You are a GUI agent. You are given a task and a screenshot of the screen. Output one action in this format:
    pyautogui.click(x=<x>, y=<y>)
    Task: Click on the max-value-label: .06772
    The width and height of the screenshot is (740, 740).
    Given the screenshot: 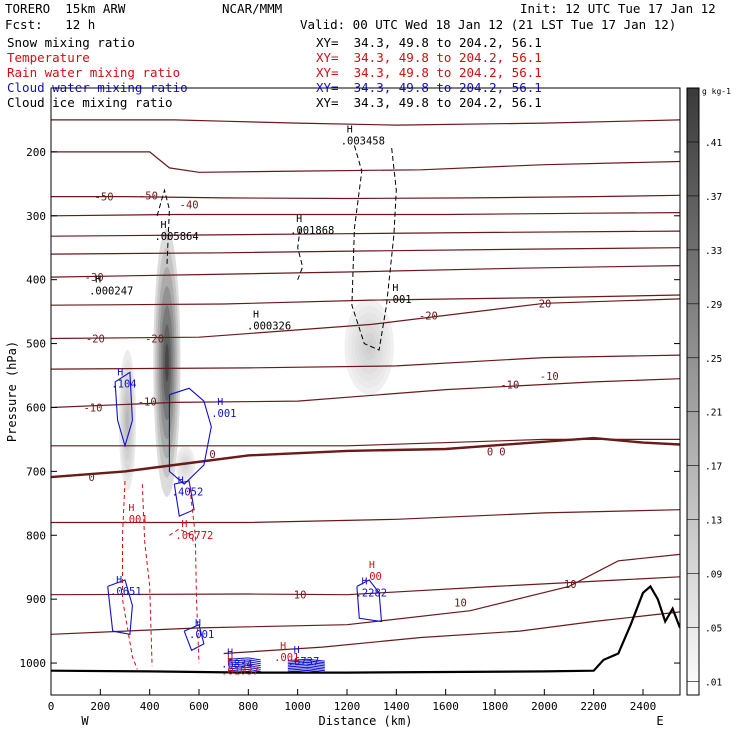 What is the action you would take?
    pyautogui.click(x=194, y=536)
    